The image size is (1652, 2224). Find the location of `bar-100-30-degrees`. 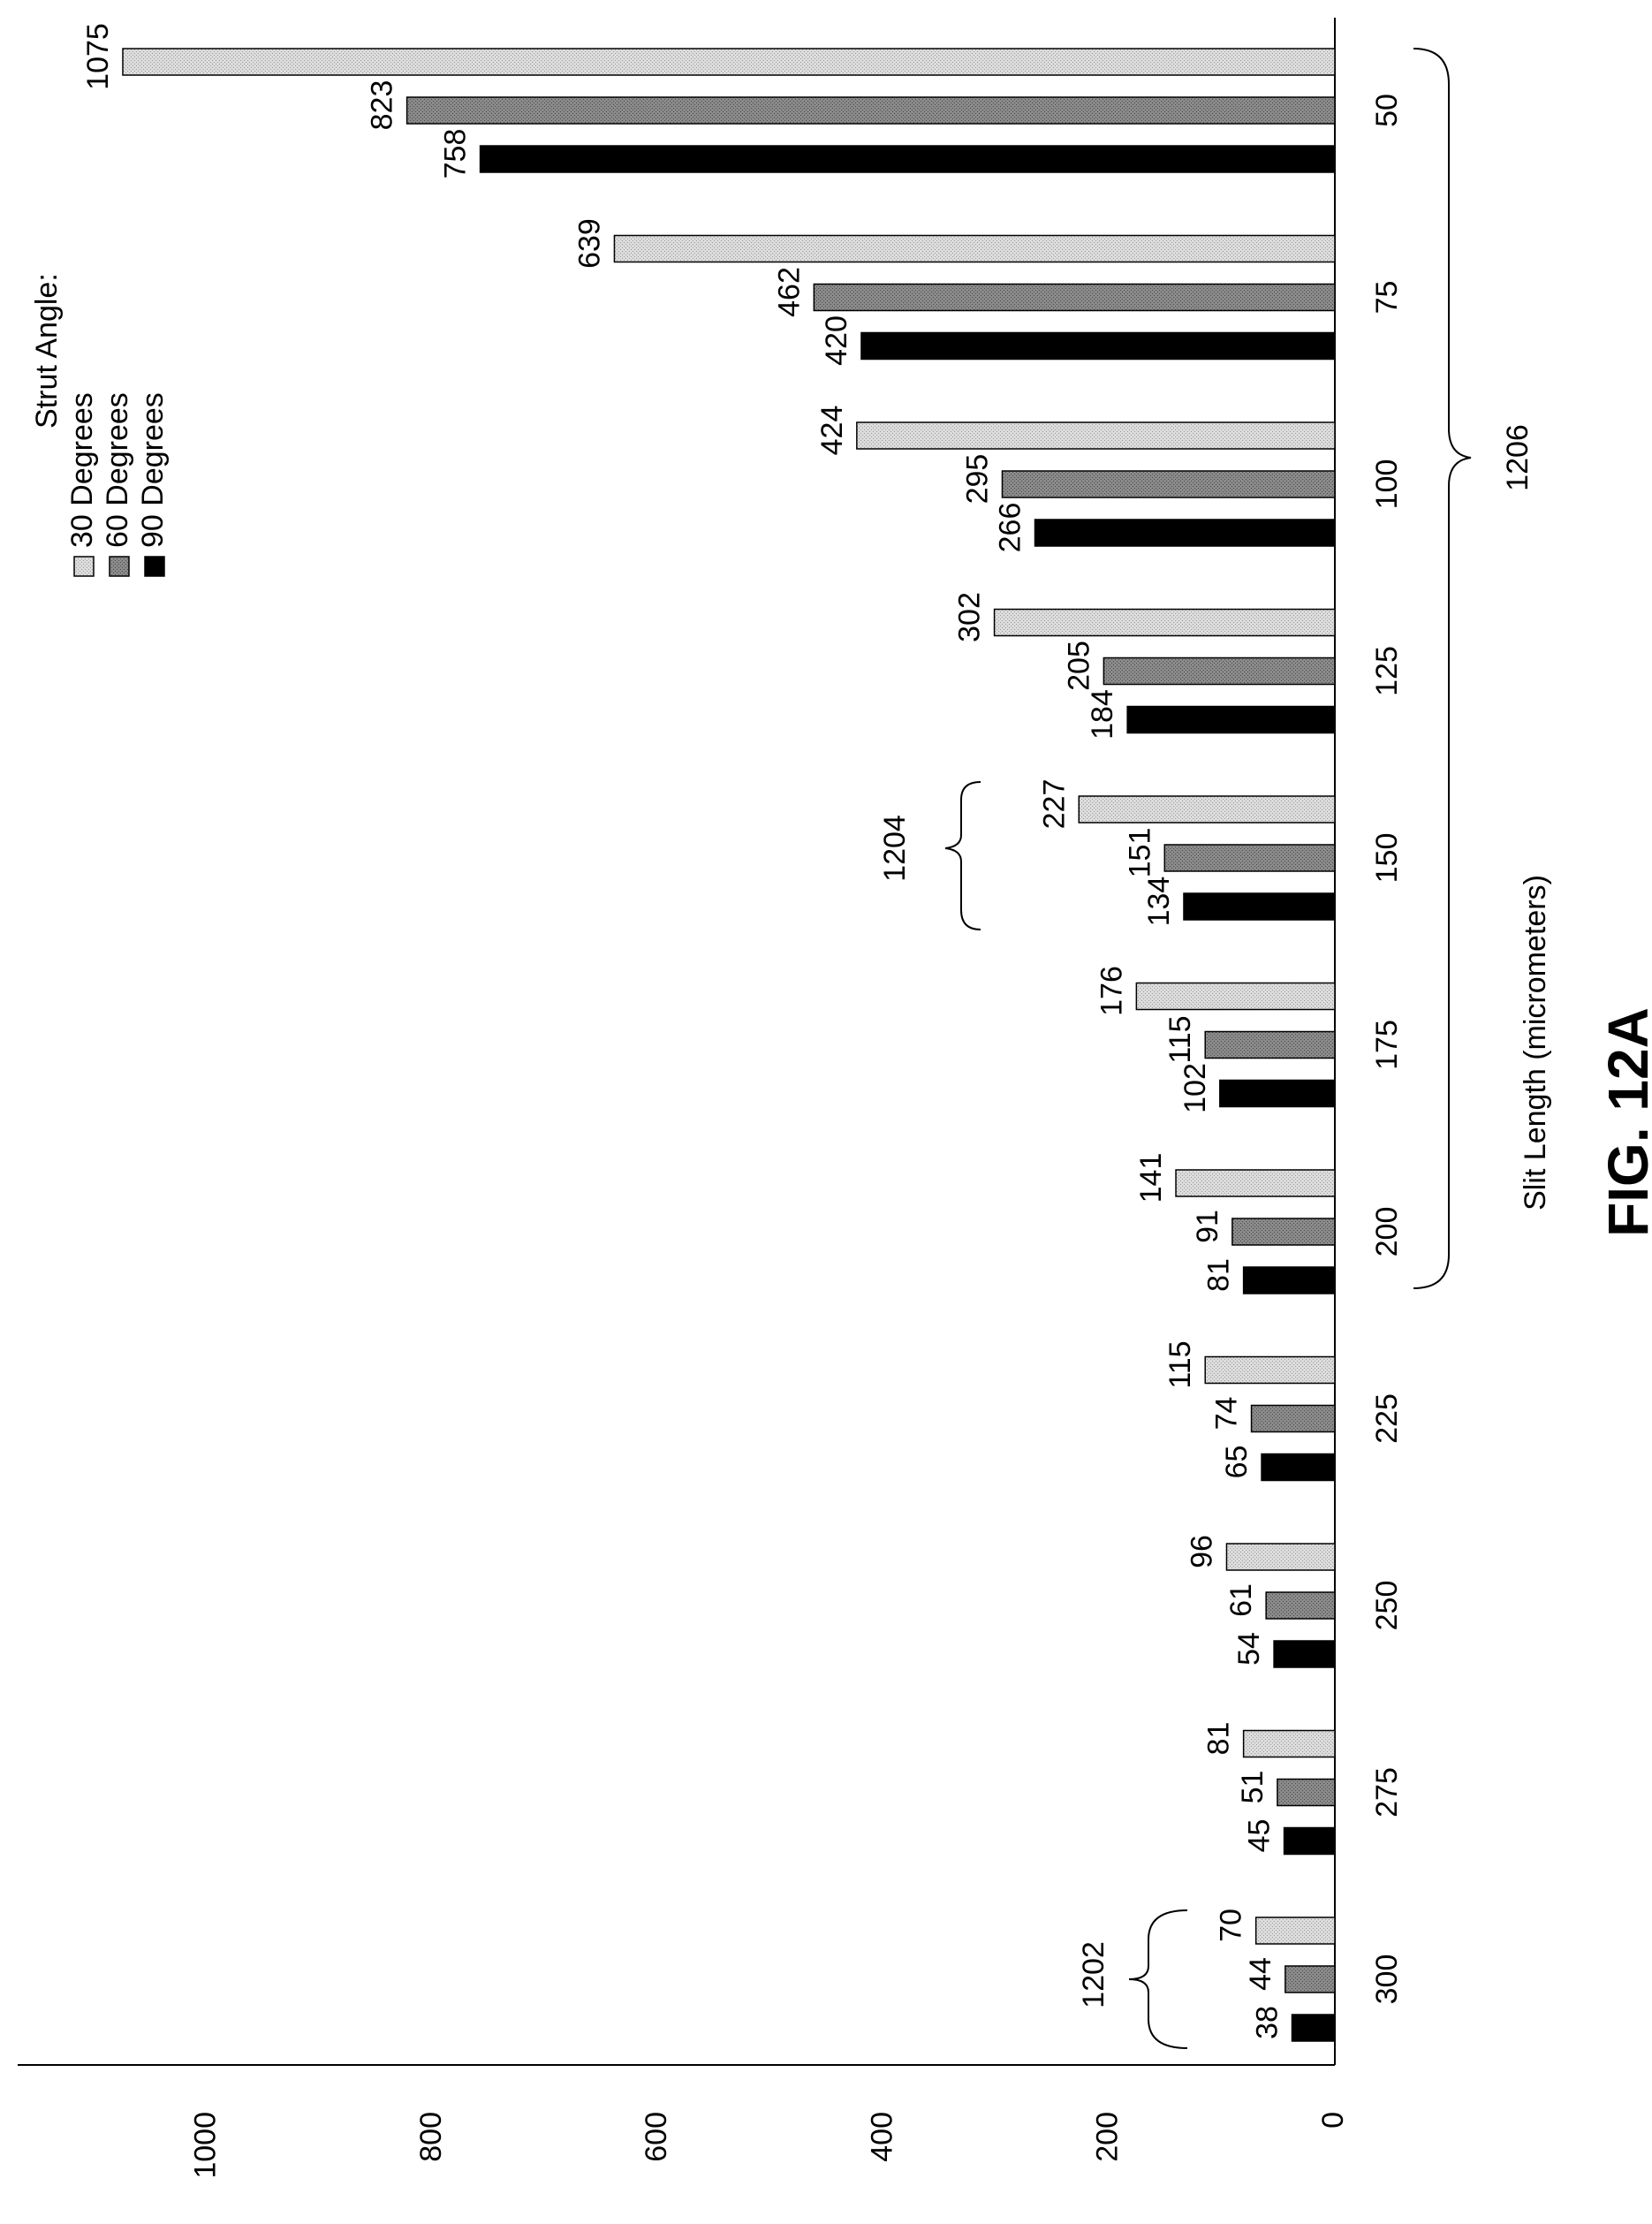

bar-100-30-degrees is located at coordinates (1096, 435).